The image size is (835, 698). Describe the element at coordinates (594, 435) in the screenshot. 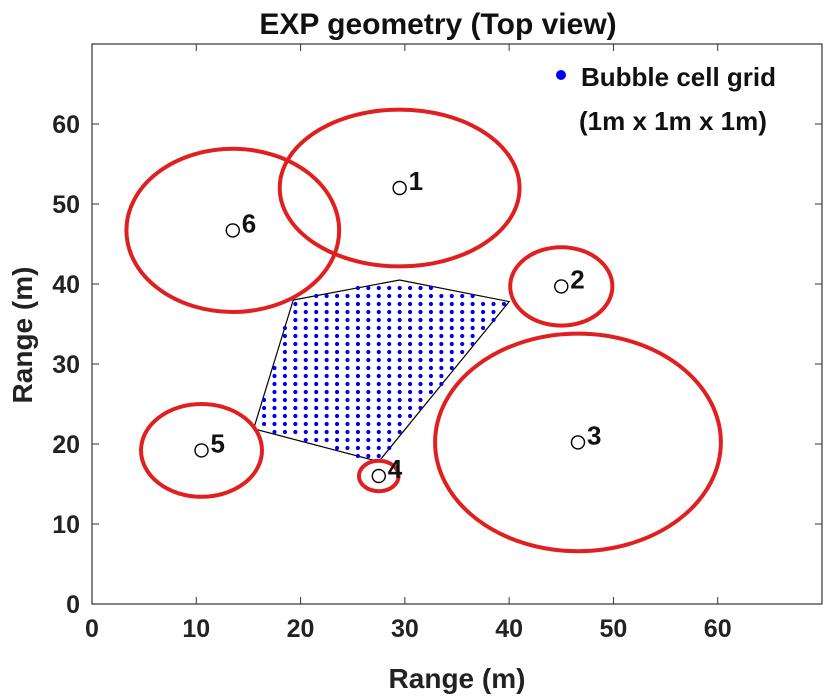

I see `receiver-label-3: 3` at that location.